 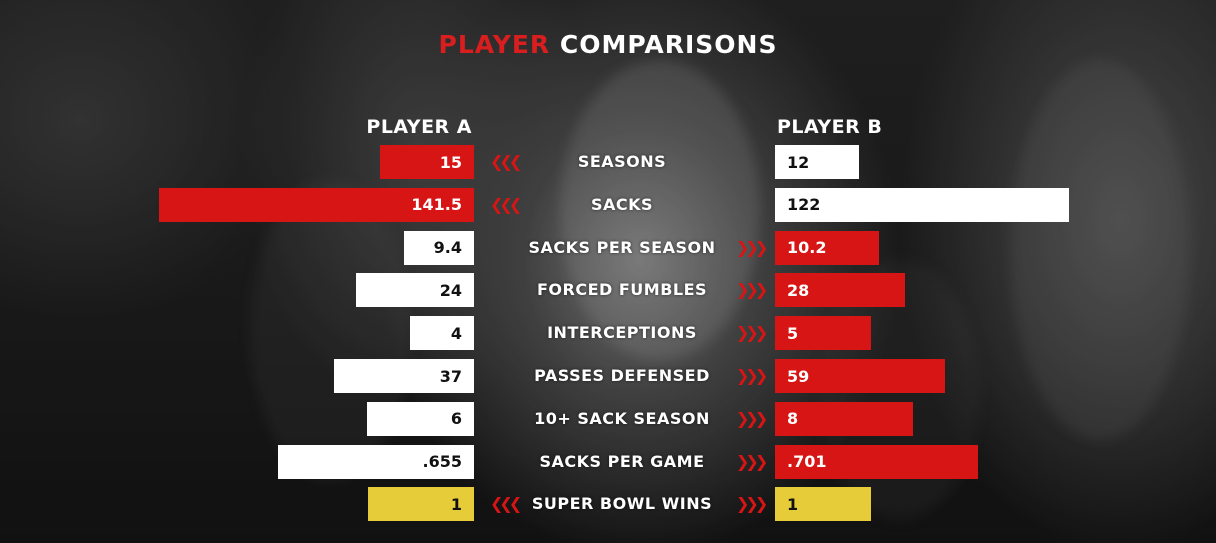 What do you see at coordinates (922, 204) in the screenshot?
I see `player-b-bar: 122` at bounding box center [922, 204].